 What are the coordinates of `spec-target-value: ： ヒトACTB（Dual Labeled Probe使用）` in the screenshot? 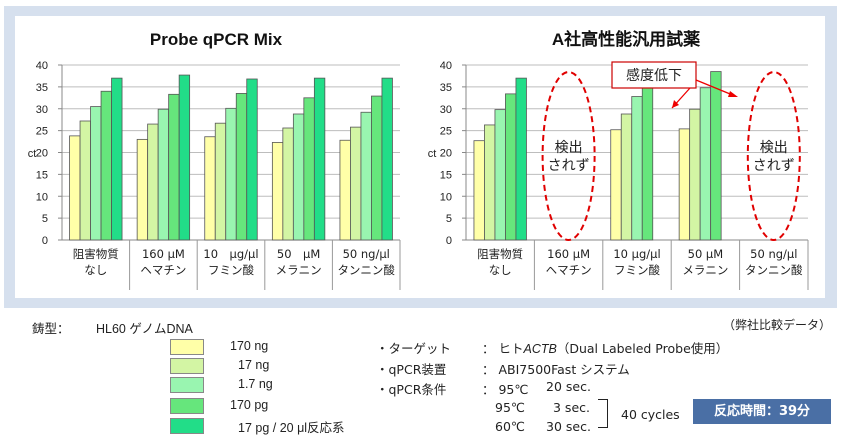 It's located at (605, 347).